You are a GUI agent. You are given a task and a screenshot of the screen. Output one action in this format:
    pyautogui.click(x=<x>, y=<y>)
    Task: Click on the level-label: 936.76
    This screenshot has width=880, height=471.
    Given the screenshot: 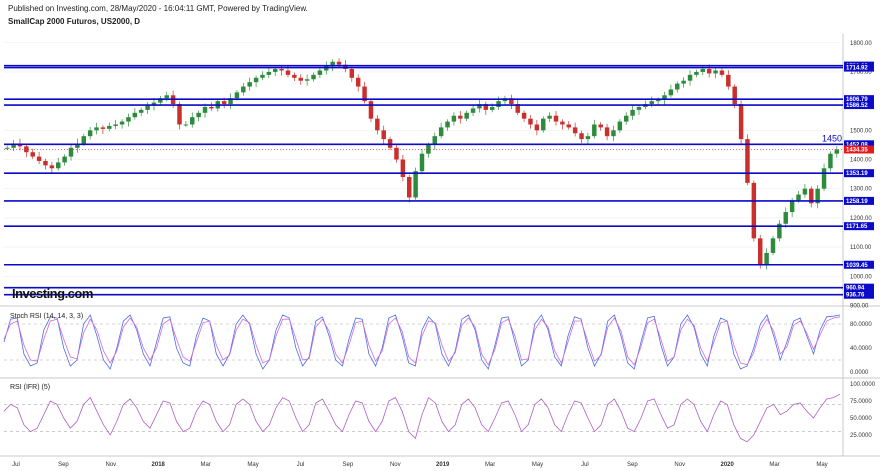 What is the action you would take?
    pyautogui.click(x=855, y=296)
    